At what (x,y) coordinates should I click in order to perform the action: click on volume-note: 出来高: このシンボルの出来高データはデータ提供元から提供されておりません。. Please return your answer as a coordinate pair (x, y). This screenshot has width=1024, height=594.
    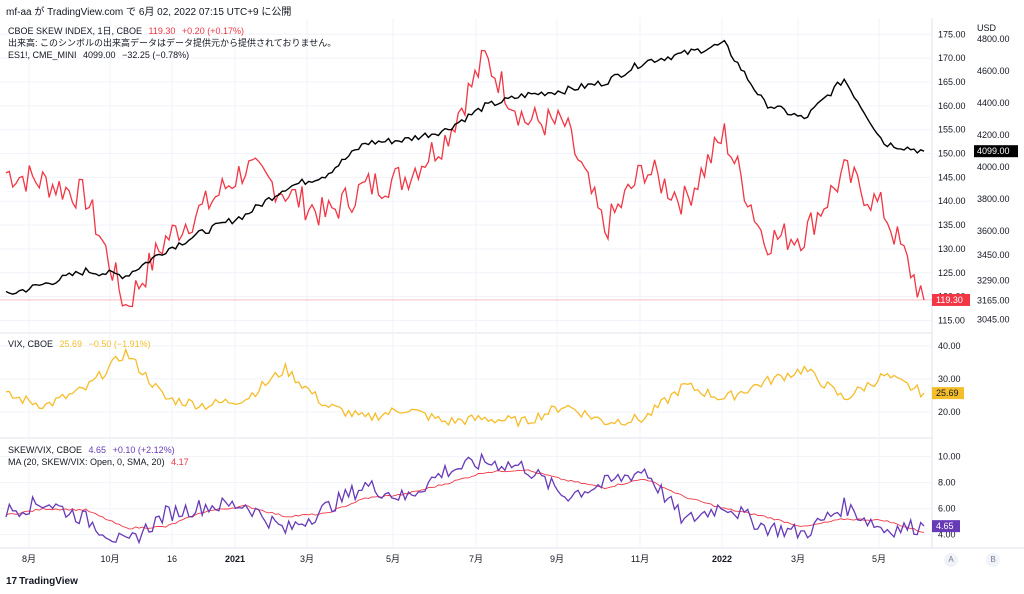
    Looking at the image, I should click on (172, 43).